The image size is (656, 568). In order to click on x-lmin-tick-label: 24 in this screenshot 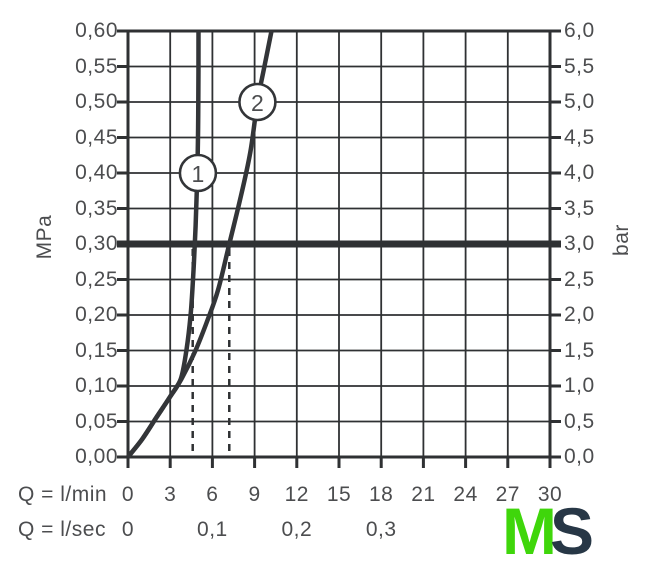, I will do `click(465, 494)`.